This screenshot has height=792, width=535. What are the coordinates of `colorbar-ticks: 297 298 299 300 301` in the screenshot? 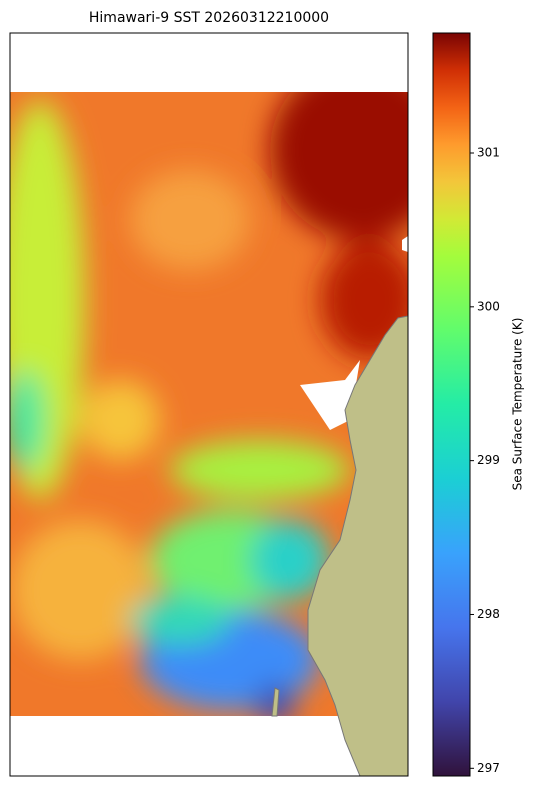 It's located at (485, 460).